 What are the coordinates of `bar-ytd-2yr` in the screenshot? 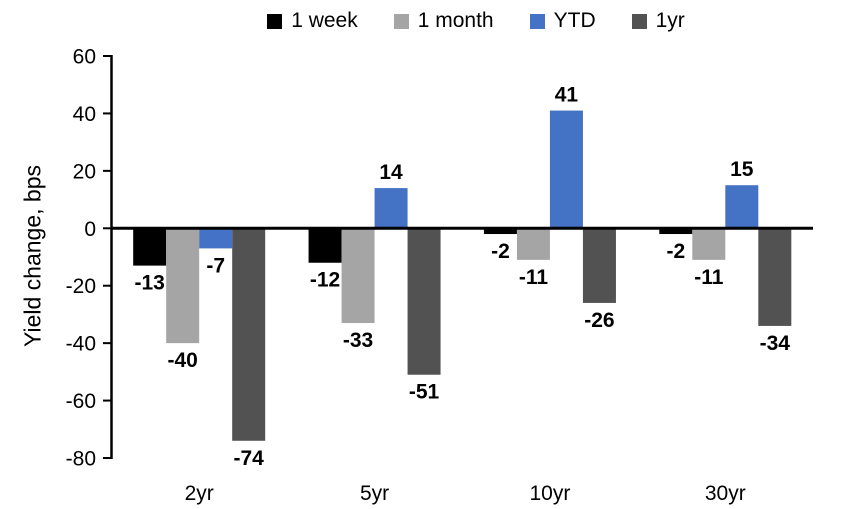 It's located at (216, 238).